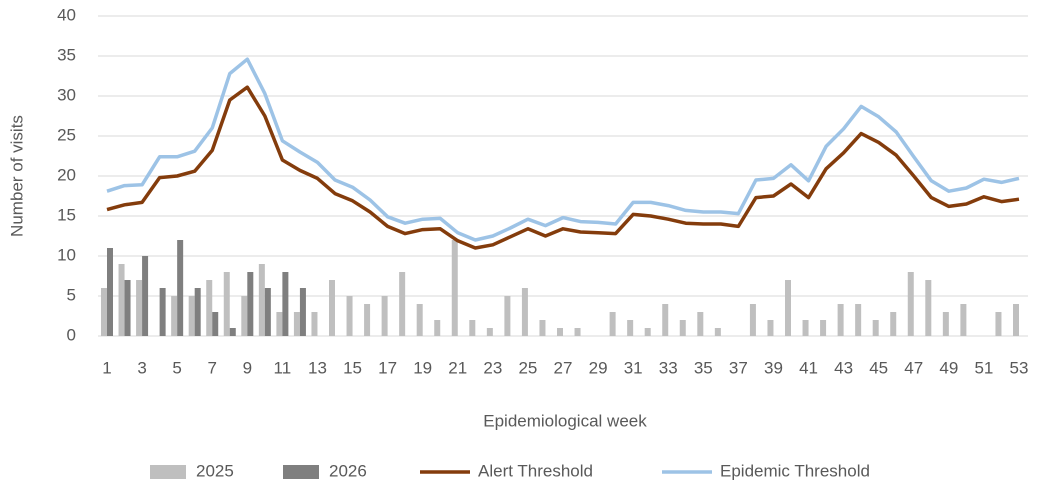 The height and width of the screenshot is (486, 1044). Describe the element at coordinates (492, 367) in the screenshot. I see `x-tick-label: 23` at that location.